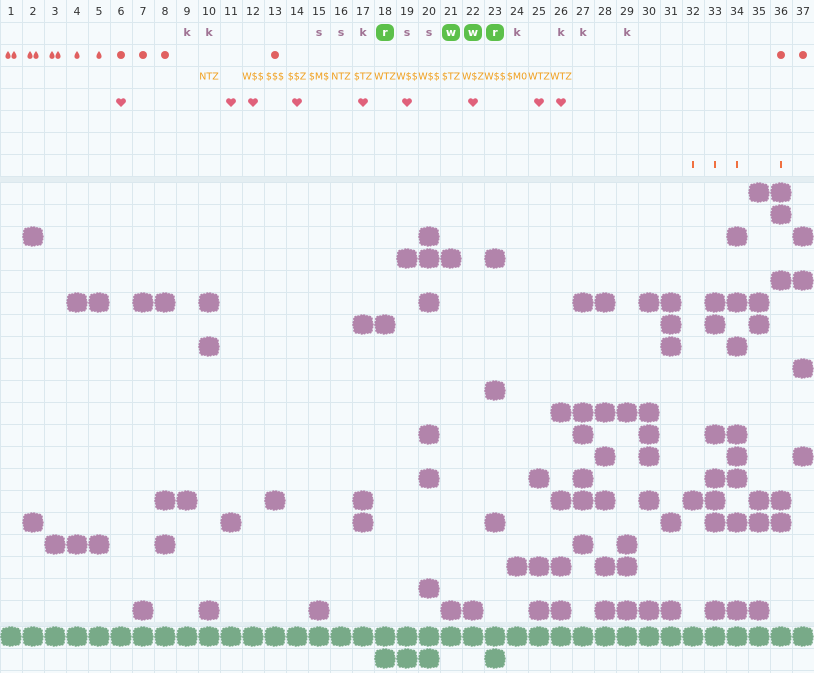  I want to click on column-number: 22, so click(473, 11).